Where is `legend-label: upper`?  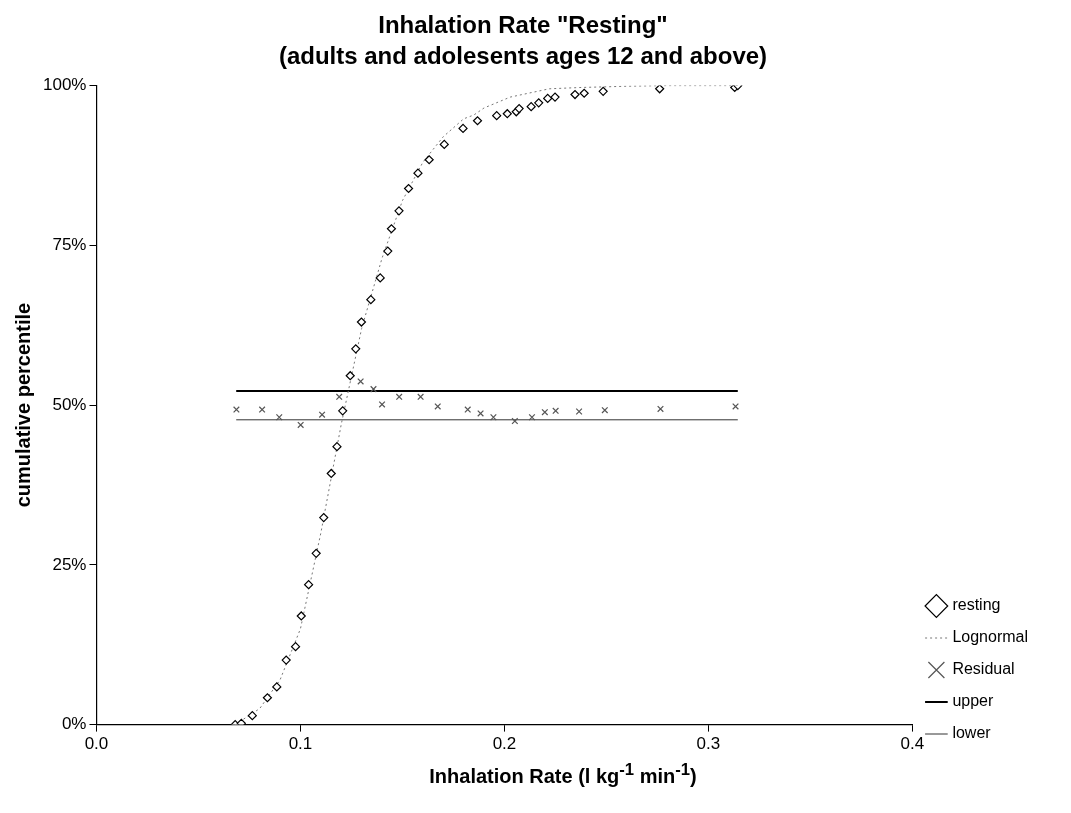
legend-label: upper is located at coordinates (973, 701).